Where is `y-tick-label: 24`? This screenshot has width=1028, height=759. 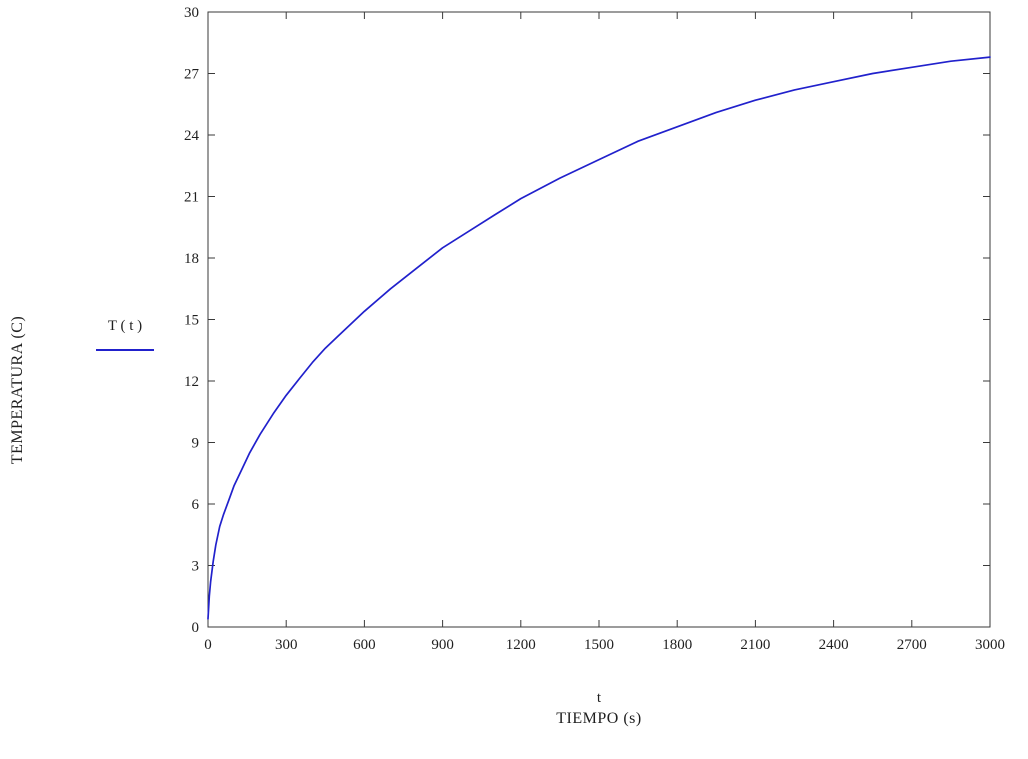
y-tick-label: 24 is located at coordinates (192, 136).